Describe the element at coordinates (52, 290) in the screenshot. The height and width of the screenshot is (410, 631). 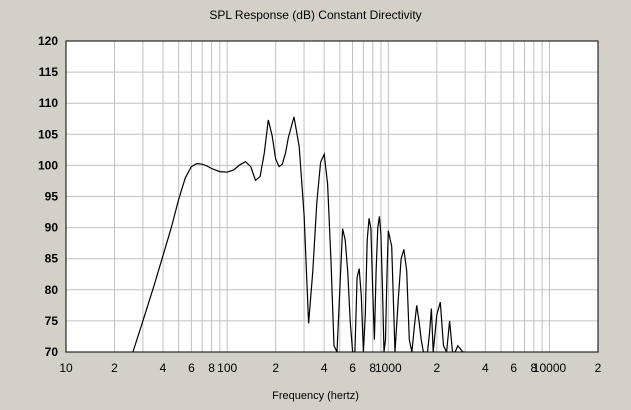
I see `y-tick-label: 80` at that location.